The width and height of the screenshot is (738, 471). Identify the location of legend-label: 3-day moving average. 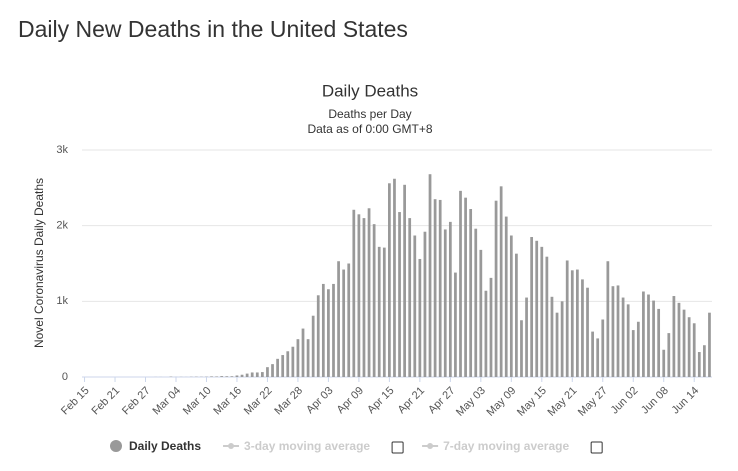
(307, 446).